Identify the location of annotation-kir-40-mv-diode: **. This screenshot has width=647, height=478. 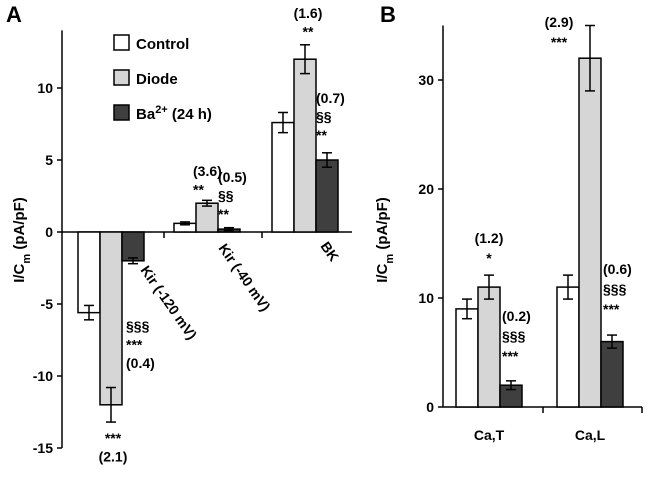
(198, 190).